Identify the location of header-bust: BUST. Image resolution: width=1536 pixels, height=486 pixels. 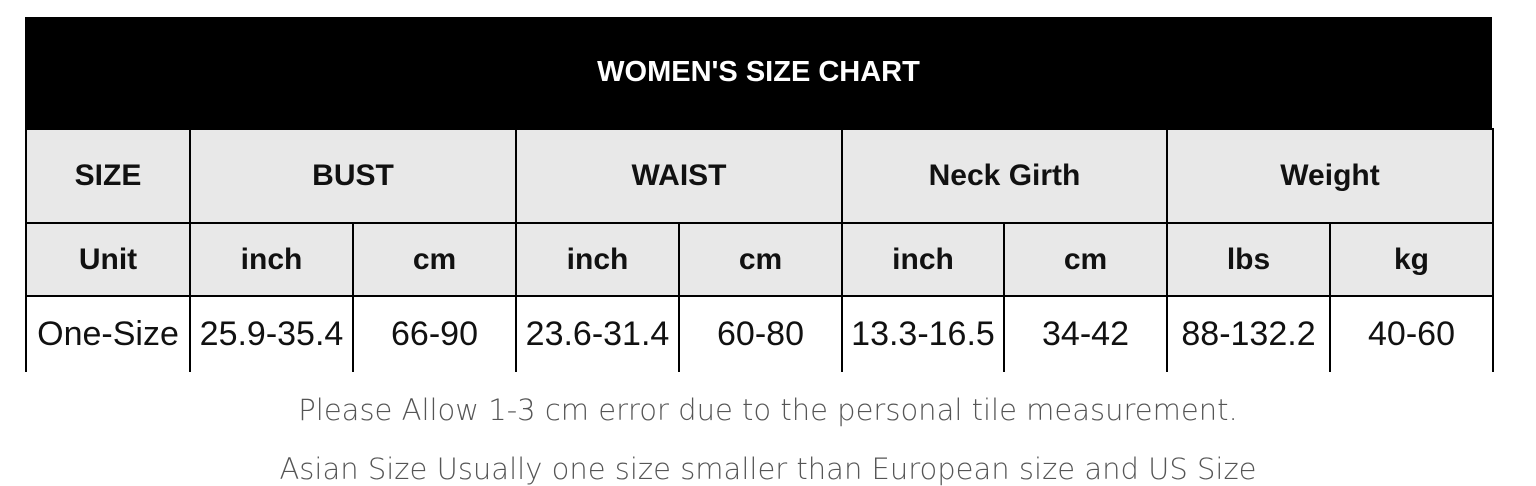
(354, 175).